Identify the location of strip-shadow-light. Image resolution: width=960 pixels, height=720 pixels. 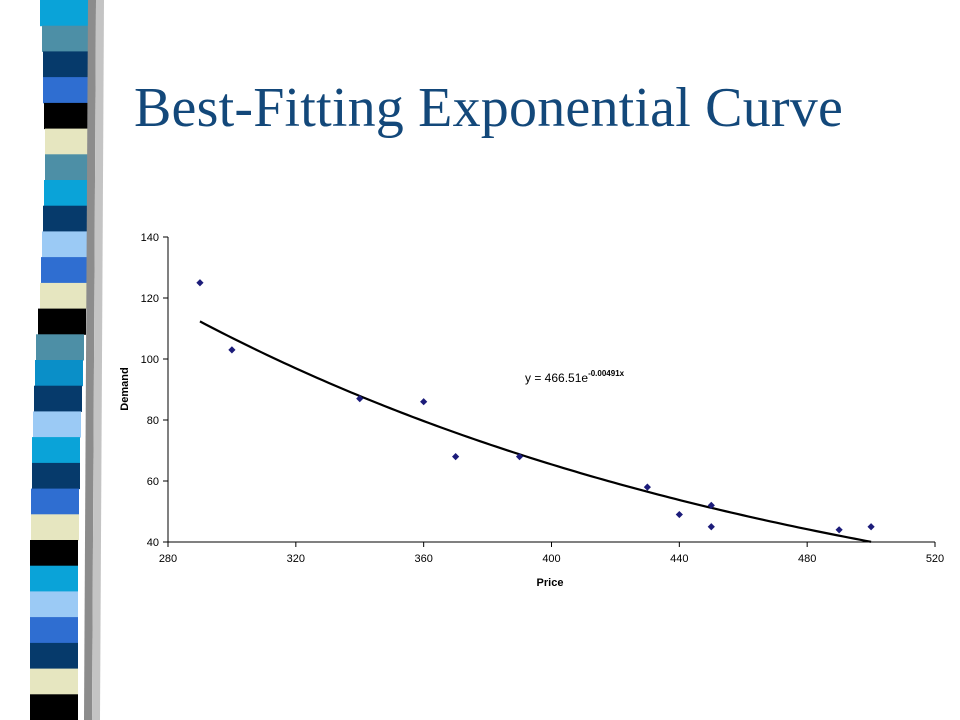
(98, 360).